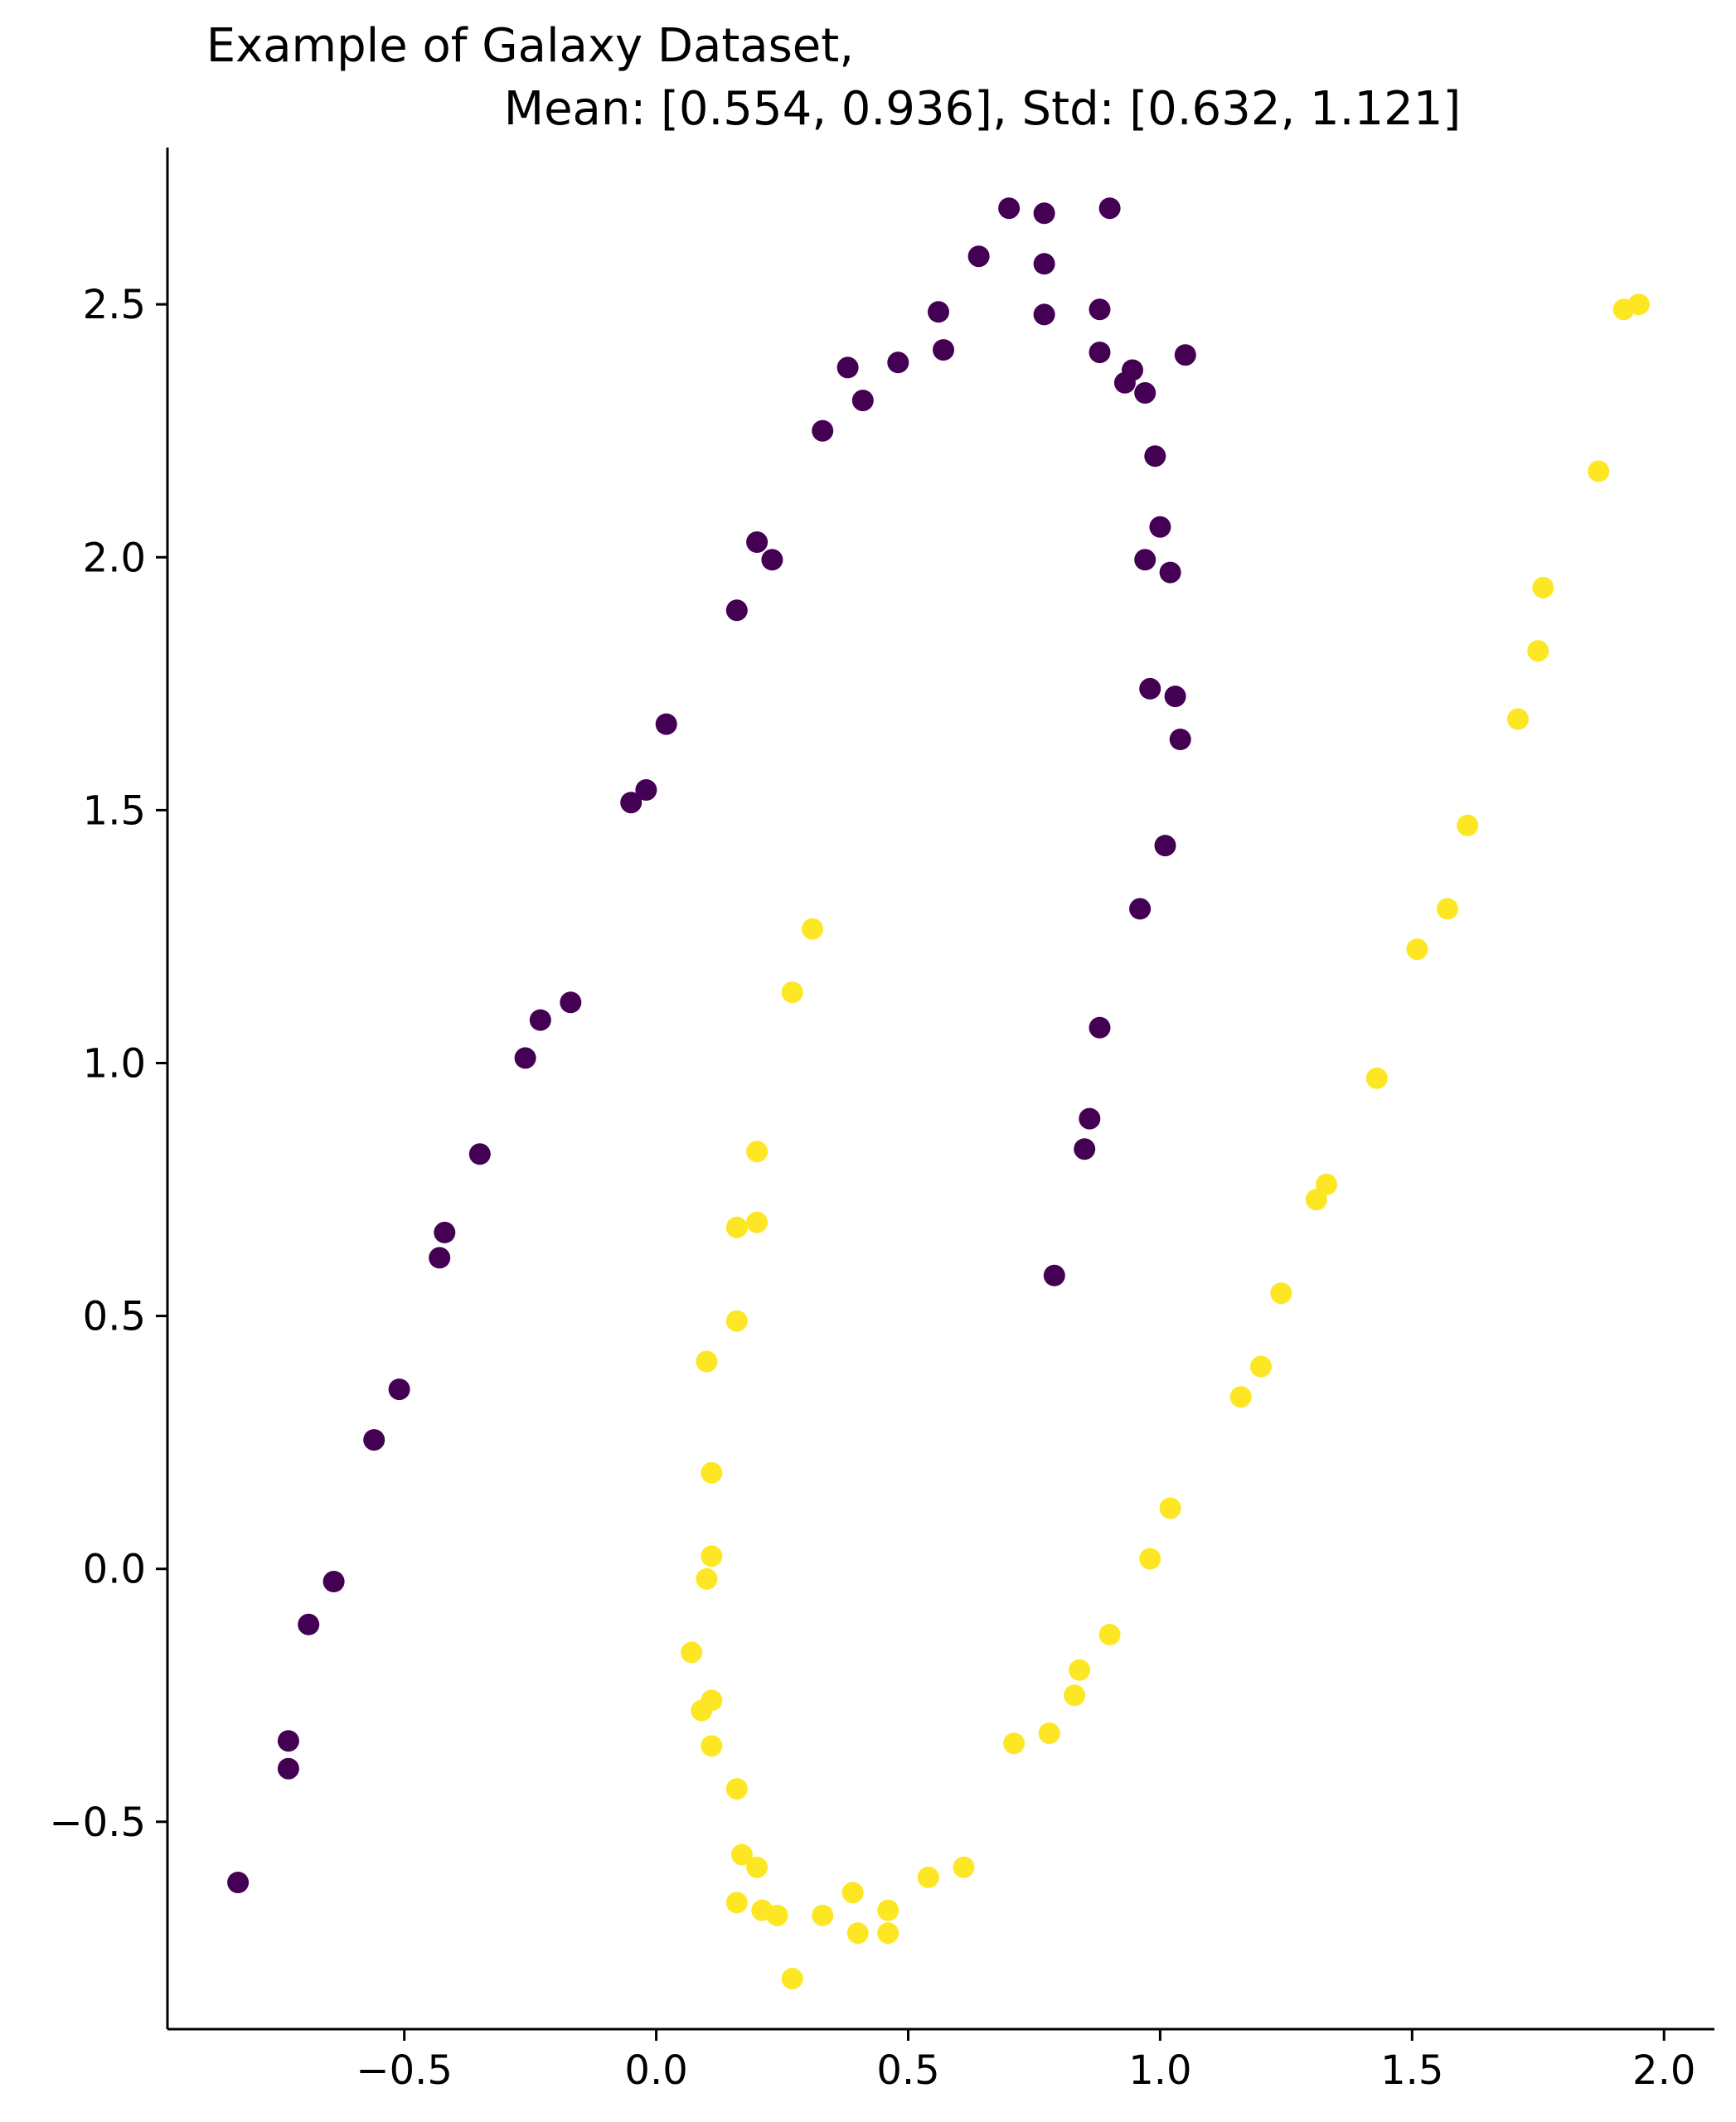  Describe the element at coordinates (114, 305) in the screenshot. I see `y-tick-label: 2.5` at that location.